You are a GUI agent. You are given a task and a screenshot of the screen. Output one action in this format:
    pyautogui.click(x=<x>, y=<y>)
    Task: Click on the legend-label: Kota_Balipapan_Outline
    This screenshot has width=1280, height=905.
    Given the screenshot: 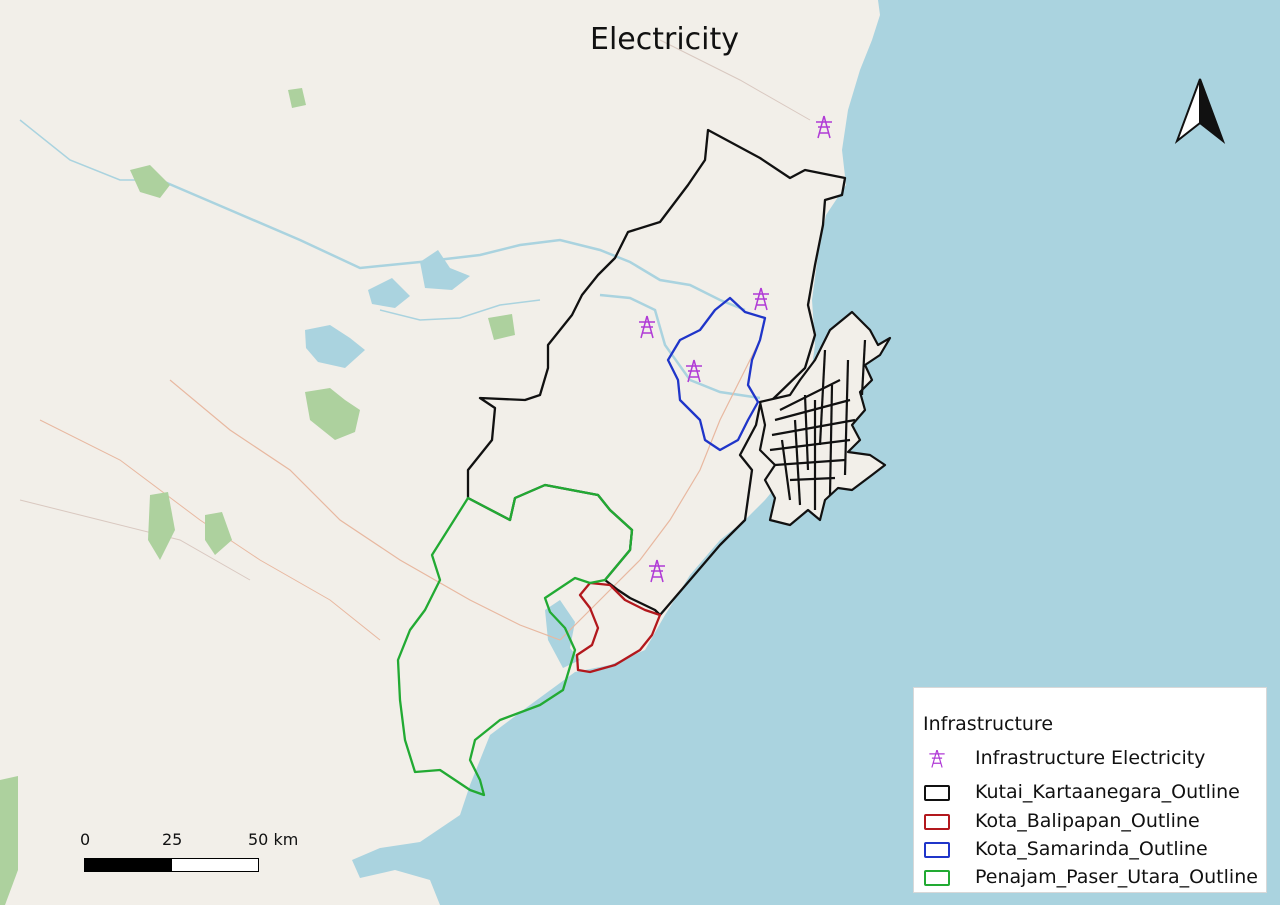 What is the action you would take?
    pyautogui.click(x=1087, y=821)
    